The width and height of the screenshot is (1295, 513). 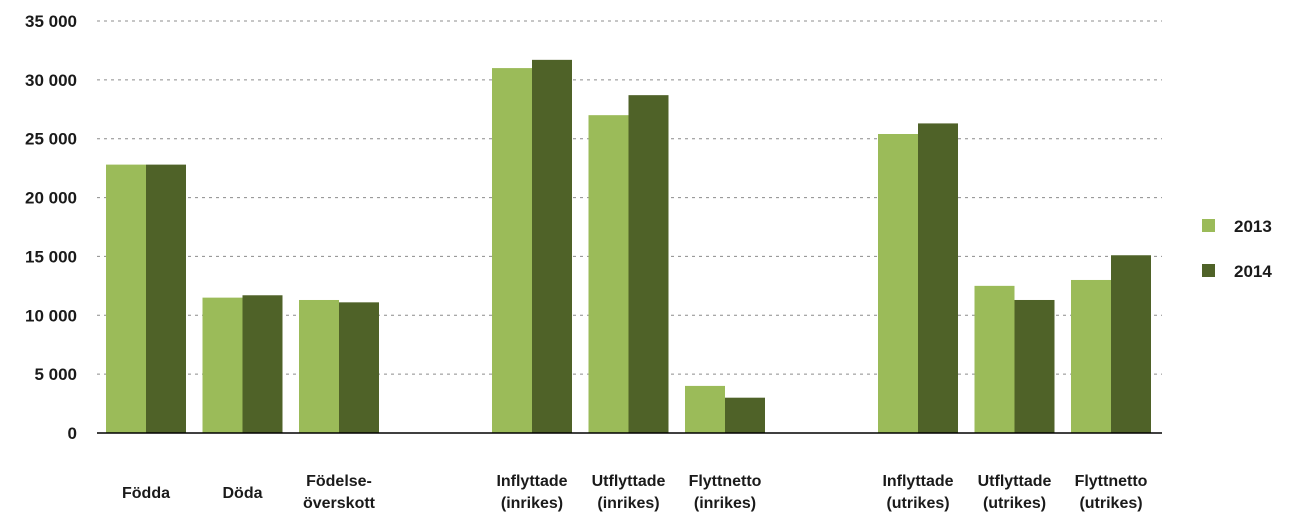 I want to click on y-tick-label: 15 000, so click(x=51, y=256).